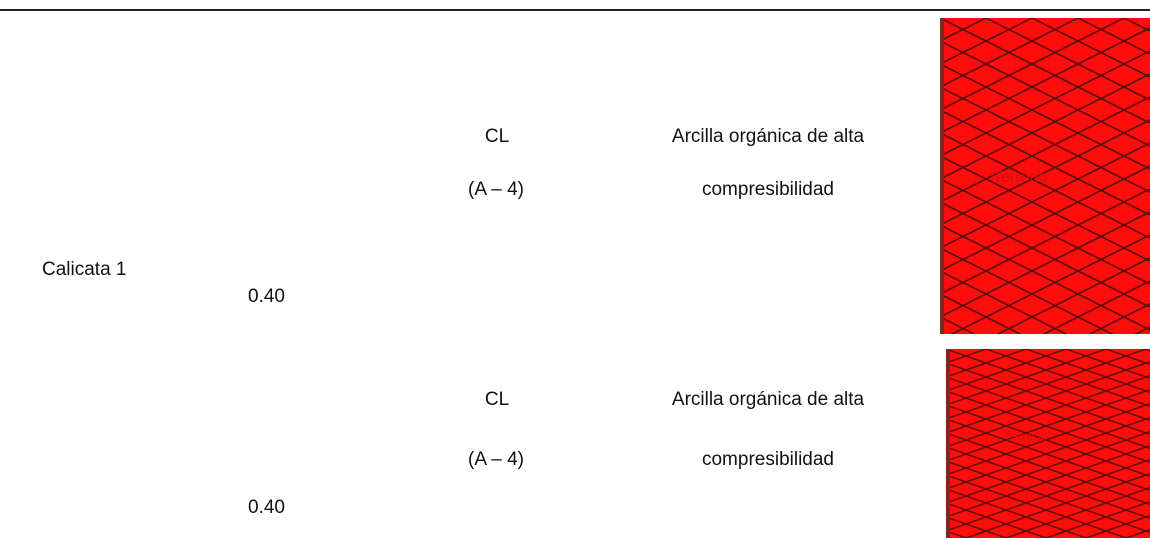  I want to click on group-label: Calicata 1, so click(84, 269).